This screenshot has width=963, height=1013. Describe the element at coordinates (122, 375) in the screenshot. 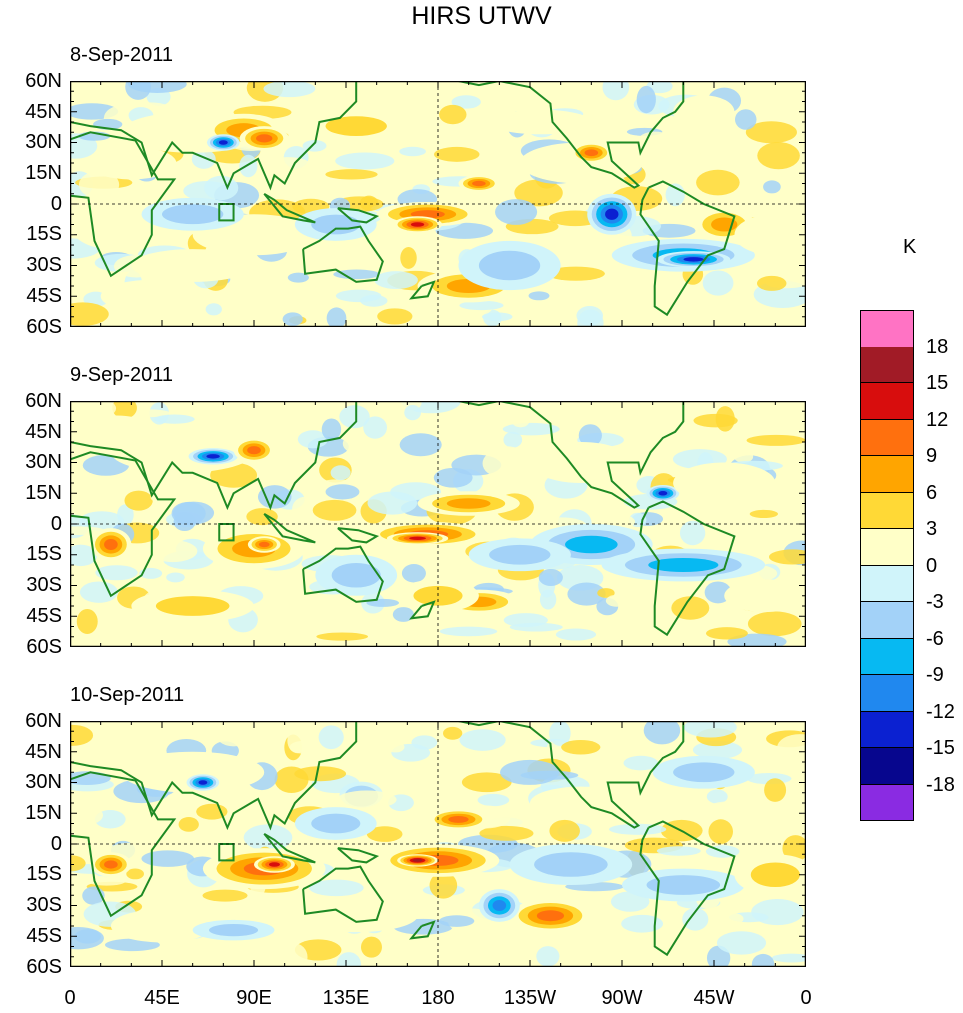

I see `panel-date-2: 9-Sep-2011` at that location.